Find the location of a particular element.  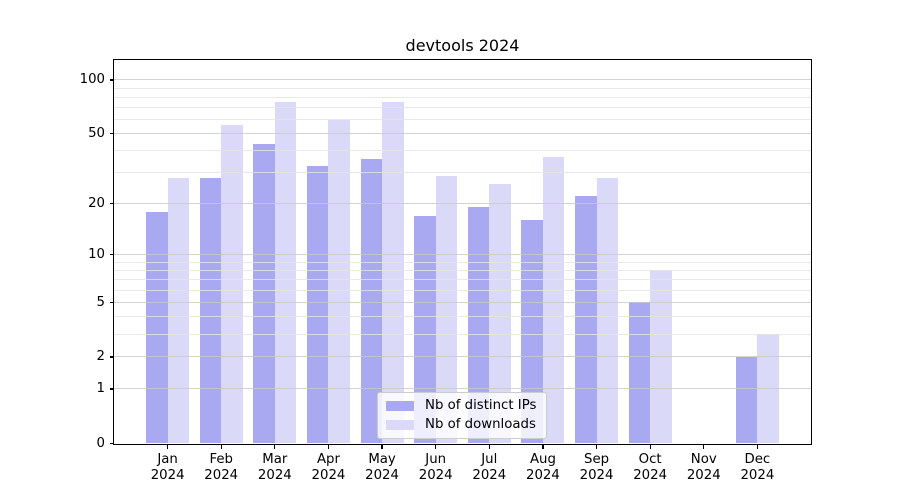

bar-downloads-Jan-2024 is located at coordinates (178, 311).